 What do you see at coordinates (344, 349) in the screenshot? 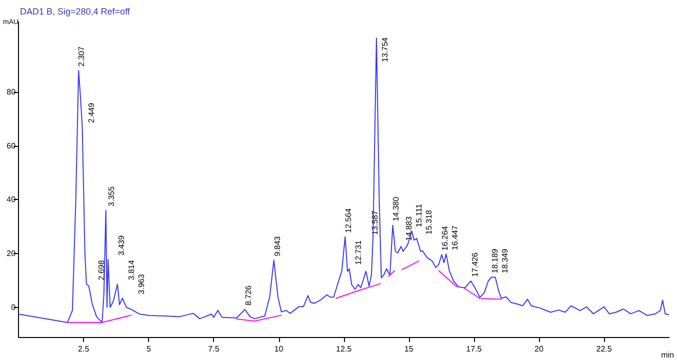
I see `x-tick-label: 12.5` at bounding box center [344, 349].